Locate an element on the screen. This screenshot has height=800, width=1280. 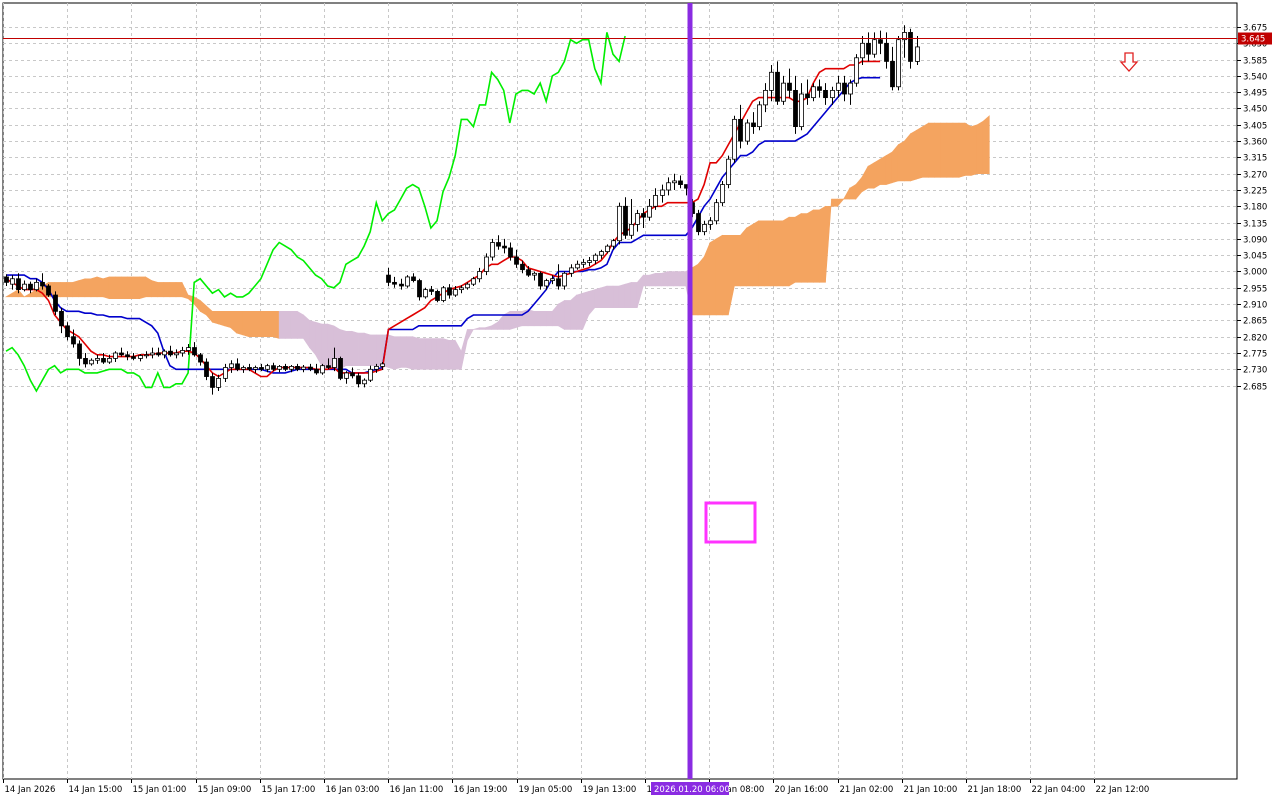
signal-highlight-box is located at coordinates (730, 522).